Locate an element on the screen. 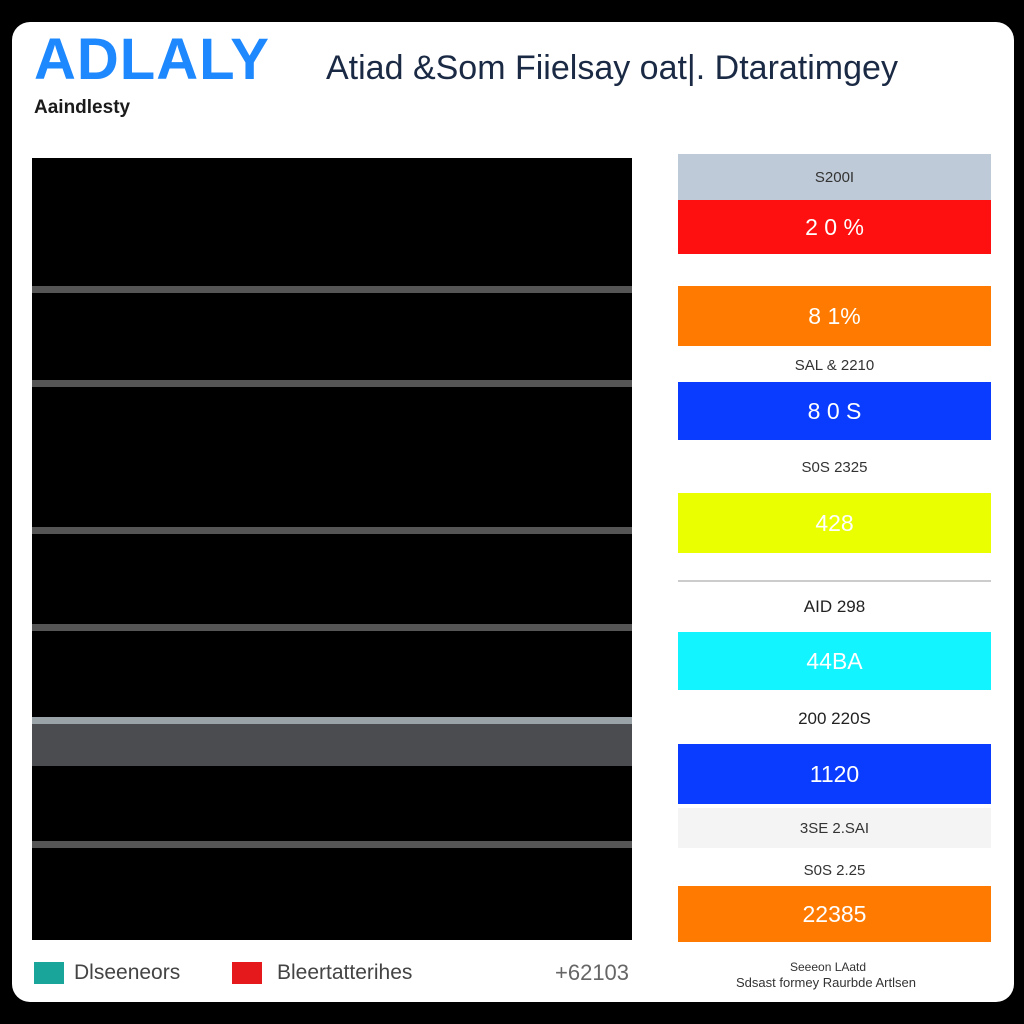 This screenshot has width=1024, height=1024. footer-number: +62103 is located at coordinates (592, 972).